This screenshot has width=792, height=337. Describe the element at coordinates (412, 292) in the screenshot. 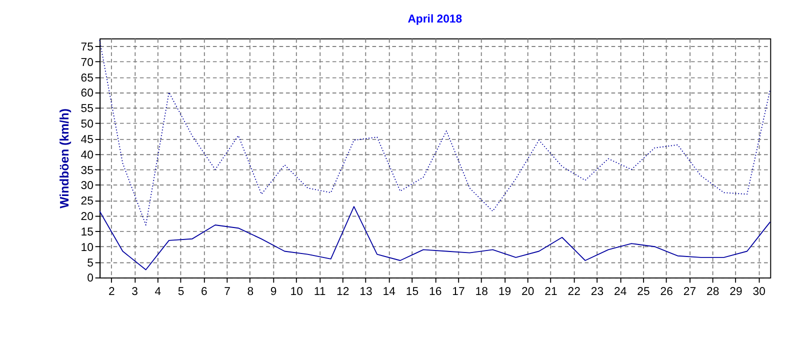

I see `x-tick-label: 15` at that location.